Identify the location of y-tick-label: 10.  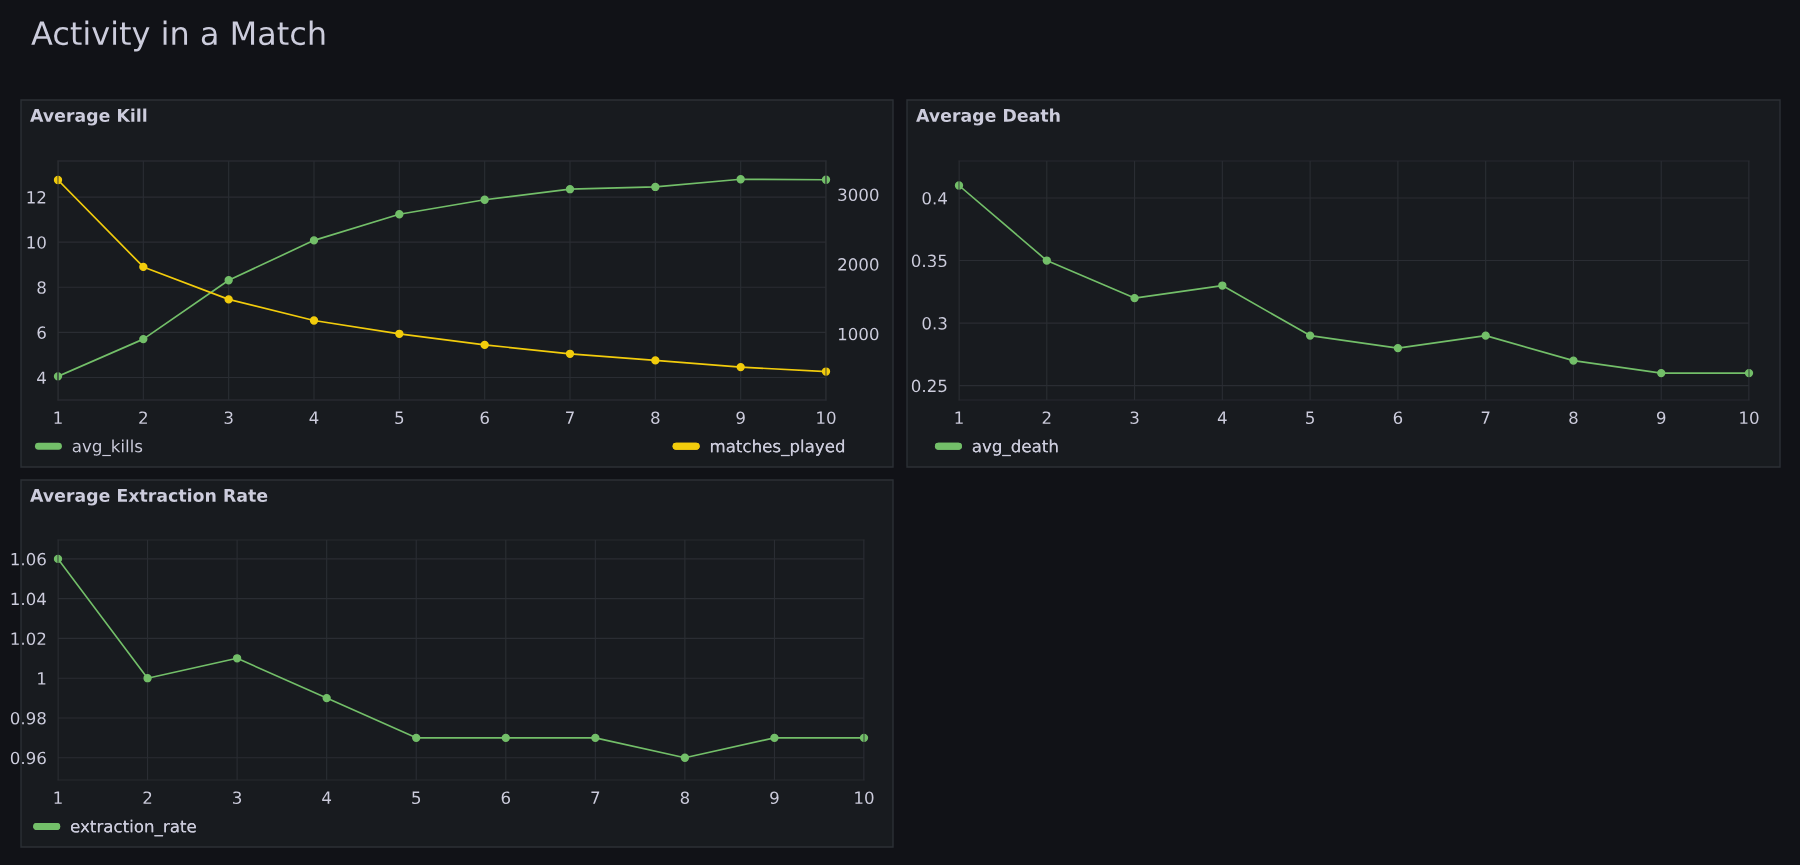
(36, 242).